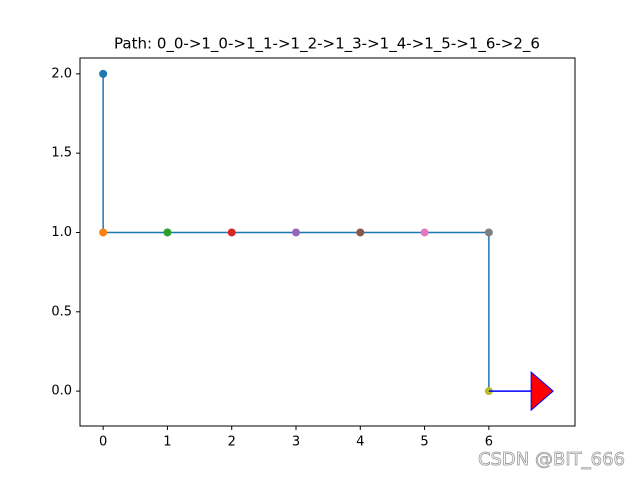  I want to click on y-tick-label: 2.0, so click(61, 73).